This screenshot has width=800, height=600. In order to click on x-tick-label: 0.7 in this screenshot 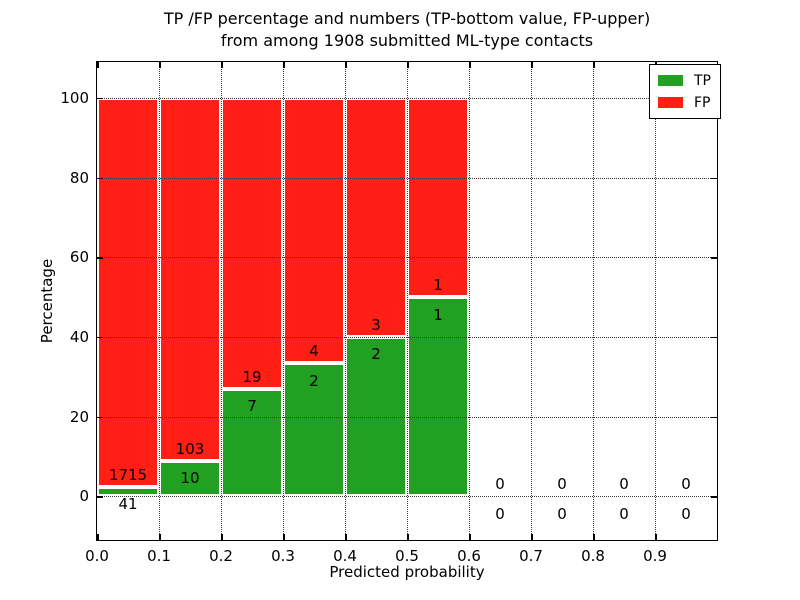, I will do `click(531, 556)`.